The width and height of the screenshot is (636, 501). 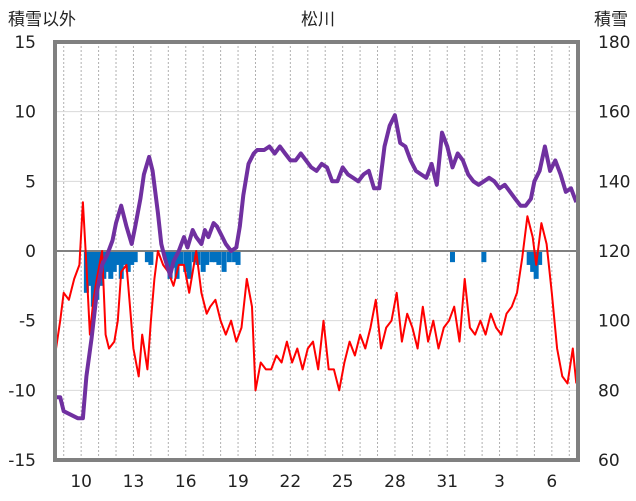 I want to click on right-tick-label: 100, so click(x=614, y=322).